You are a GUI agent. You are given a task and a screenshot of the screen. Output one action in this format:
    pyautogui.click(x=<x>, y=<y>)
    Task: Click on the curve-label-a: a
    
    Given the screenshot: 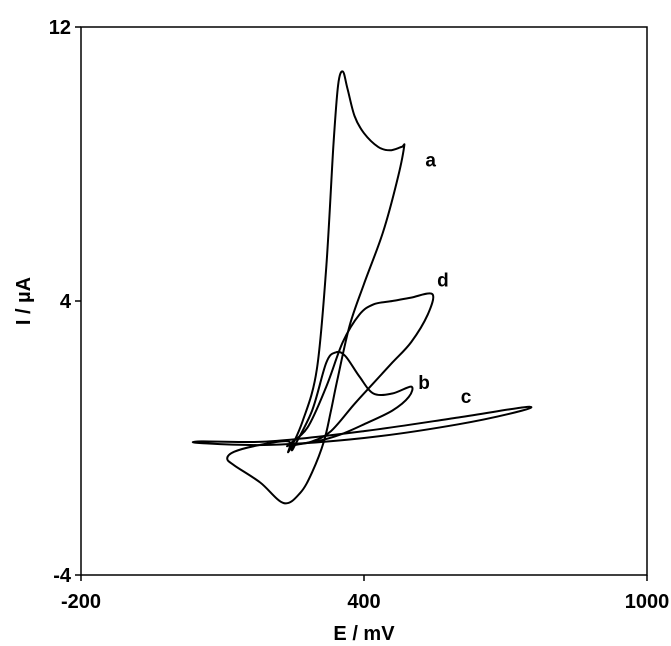 What is the action you would take?
    pyautogui.click(x=430, y=161)
    